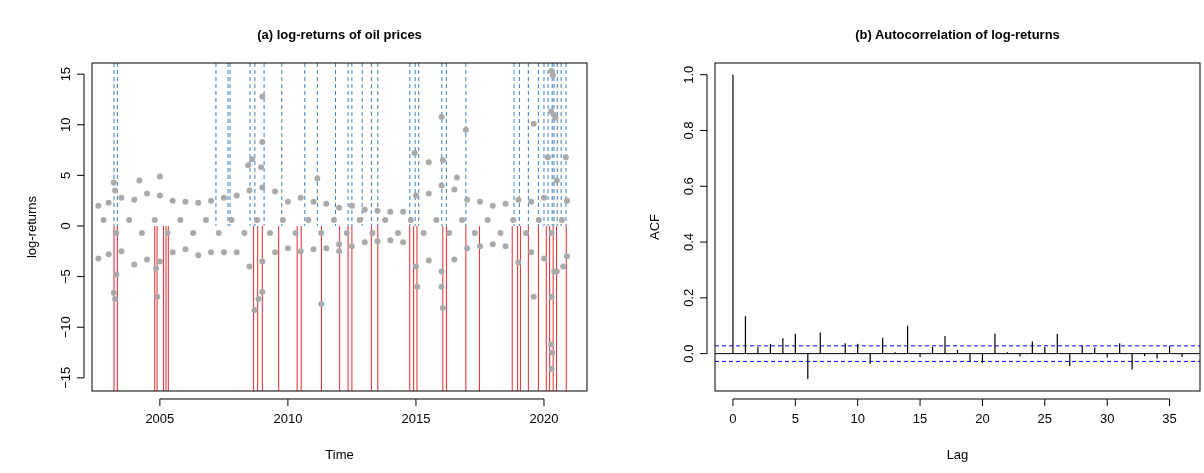  Describe the element at coordinates (654, 226) in the screenshot. I see `y-axis-title: ACF` at that location.